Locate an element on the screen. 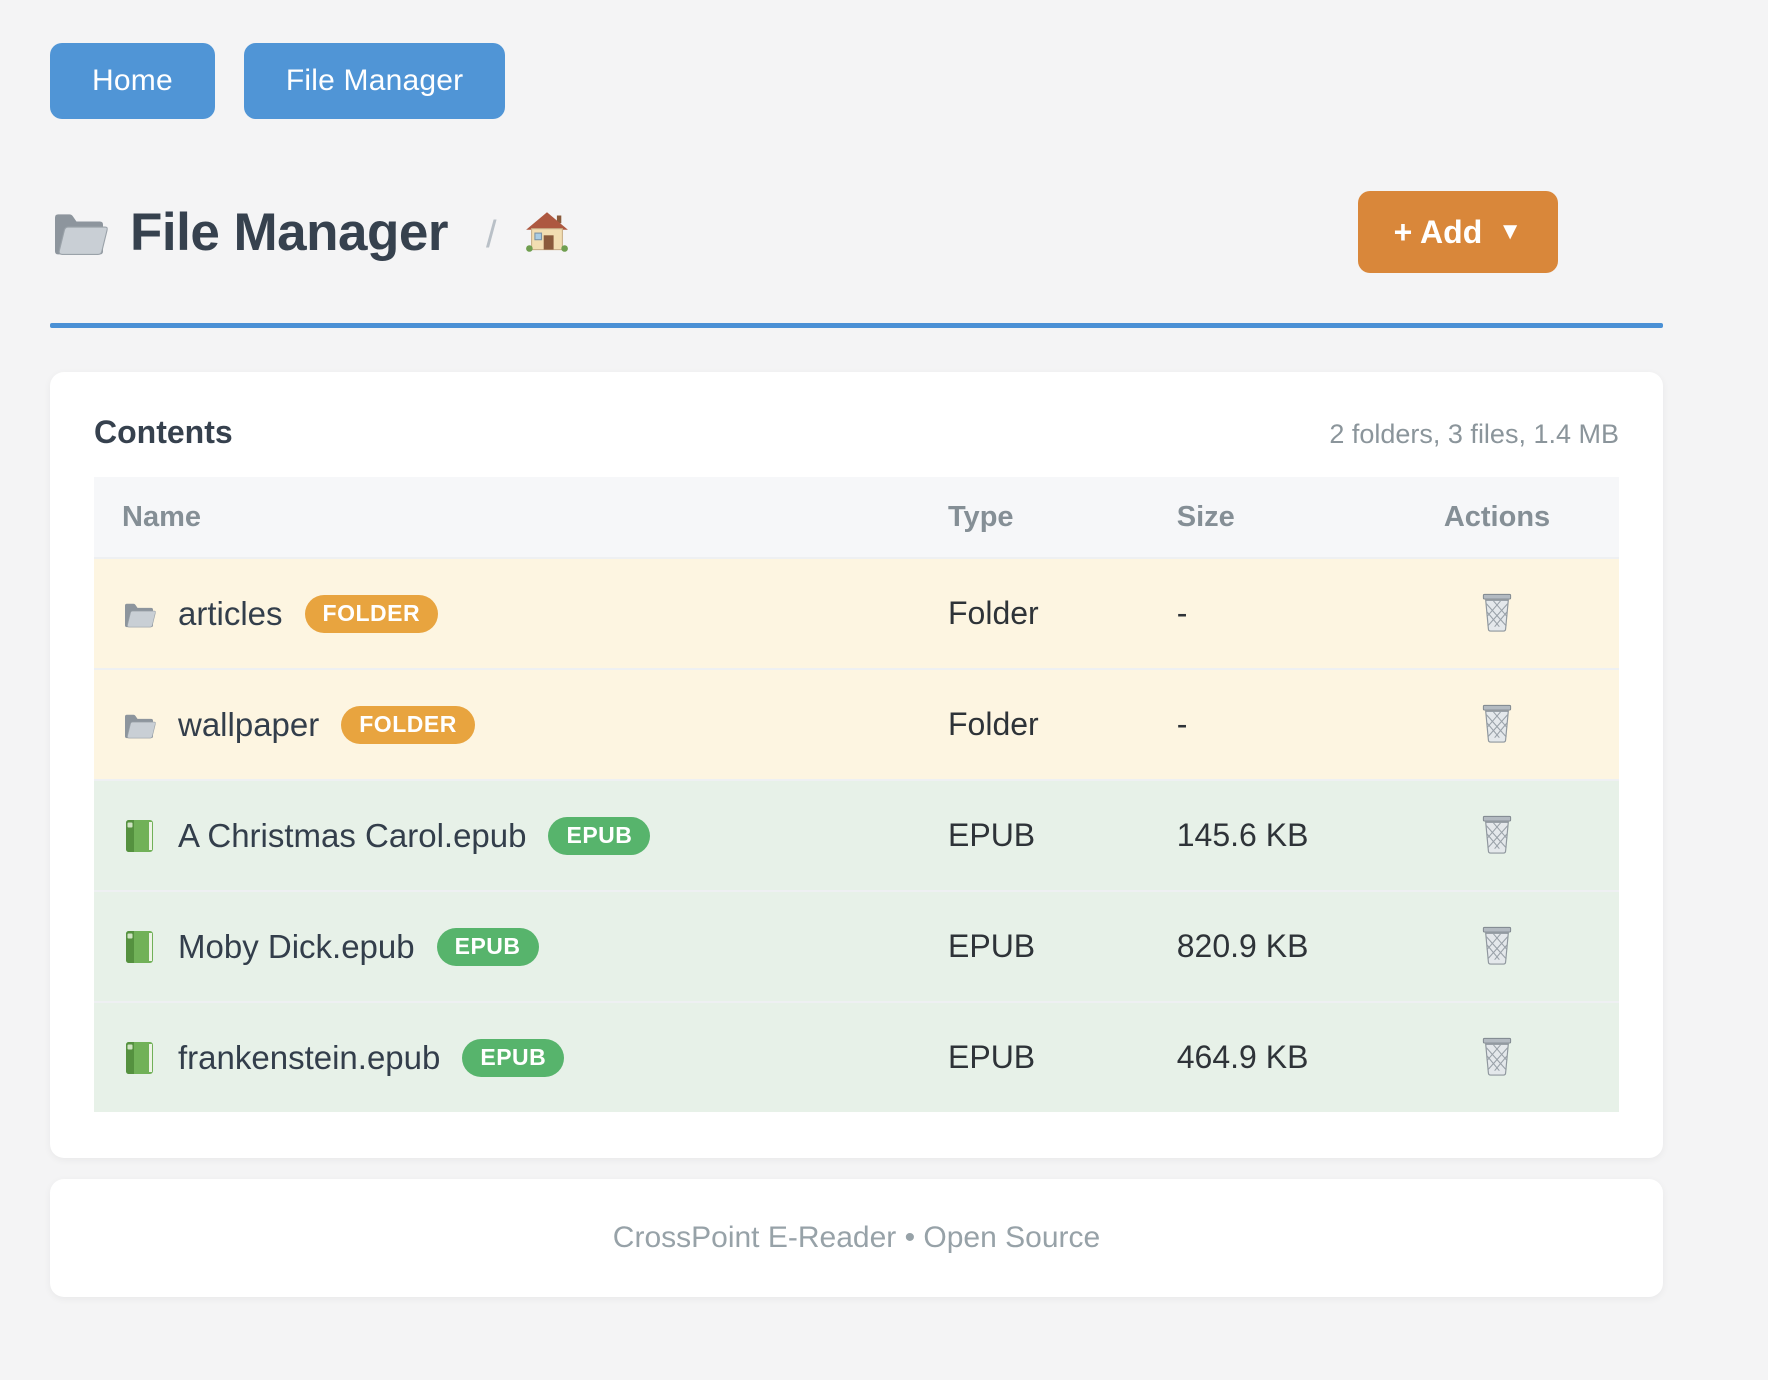 Image resolution: width=1768 pixels, height=1380 pixels. contents-card-header: Contents 2 folders, 3 files, 1.4 MB is located at coordinates (856, 432).